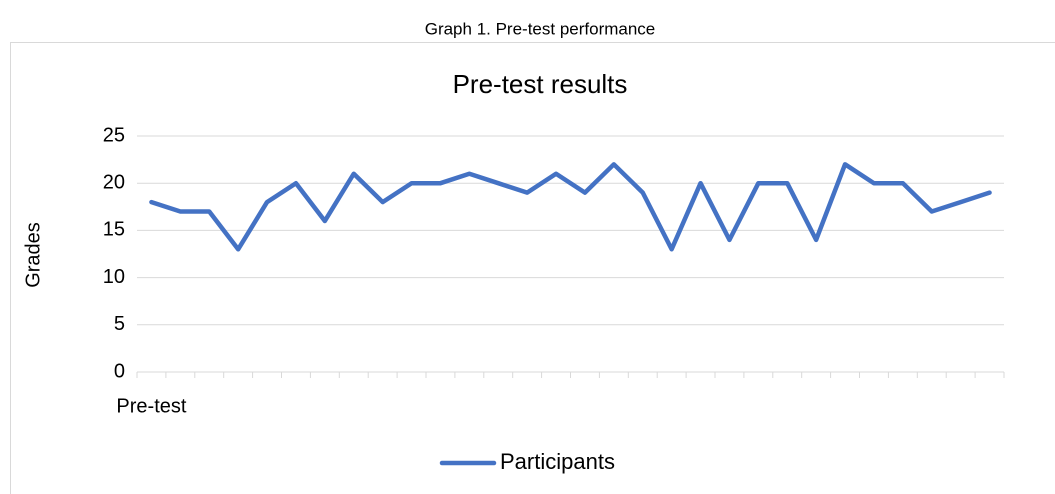 Image resolution: width=1055 pixels, height=494 pixels. What do you see at coordinates (114, 230) in the screenshot?
I see `y-tick-label: 15` at bounding box center [114, 230].